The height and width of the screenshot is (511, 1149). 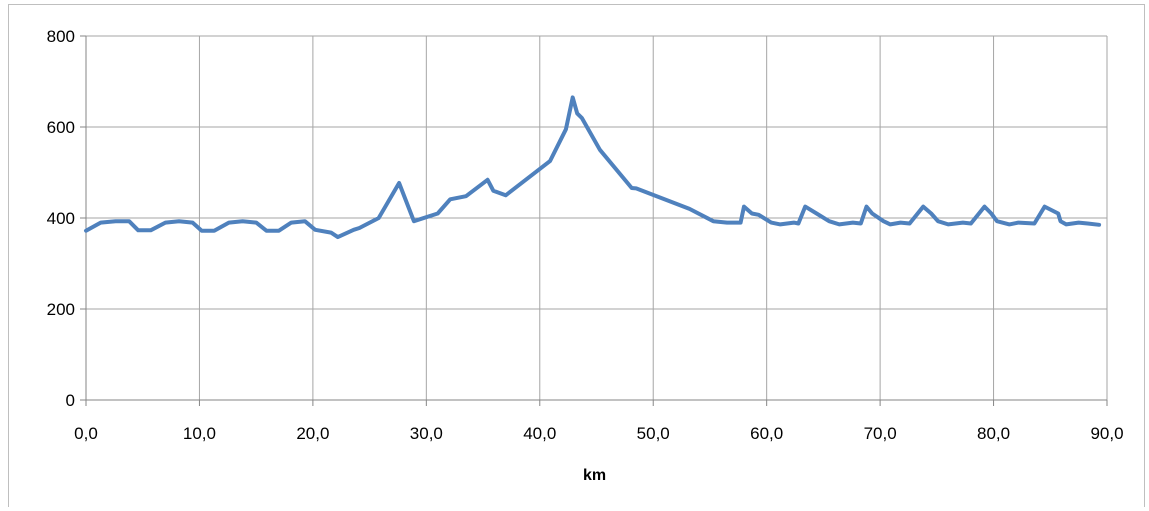 What do you see at coordinates (70, 400) in the screenshot?
I see `y-tick-label: 0` at bounding box center [70, 400].